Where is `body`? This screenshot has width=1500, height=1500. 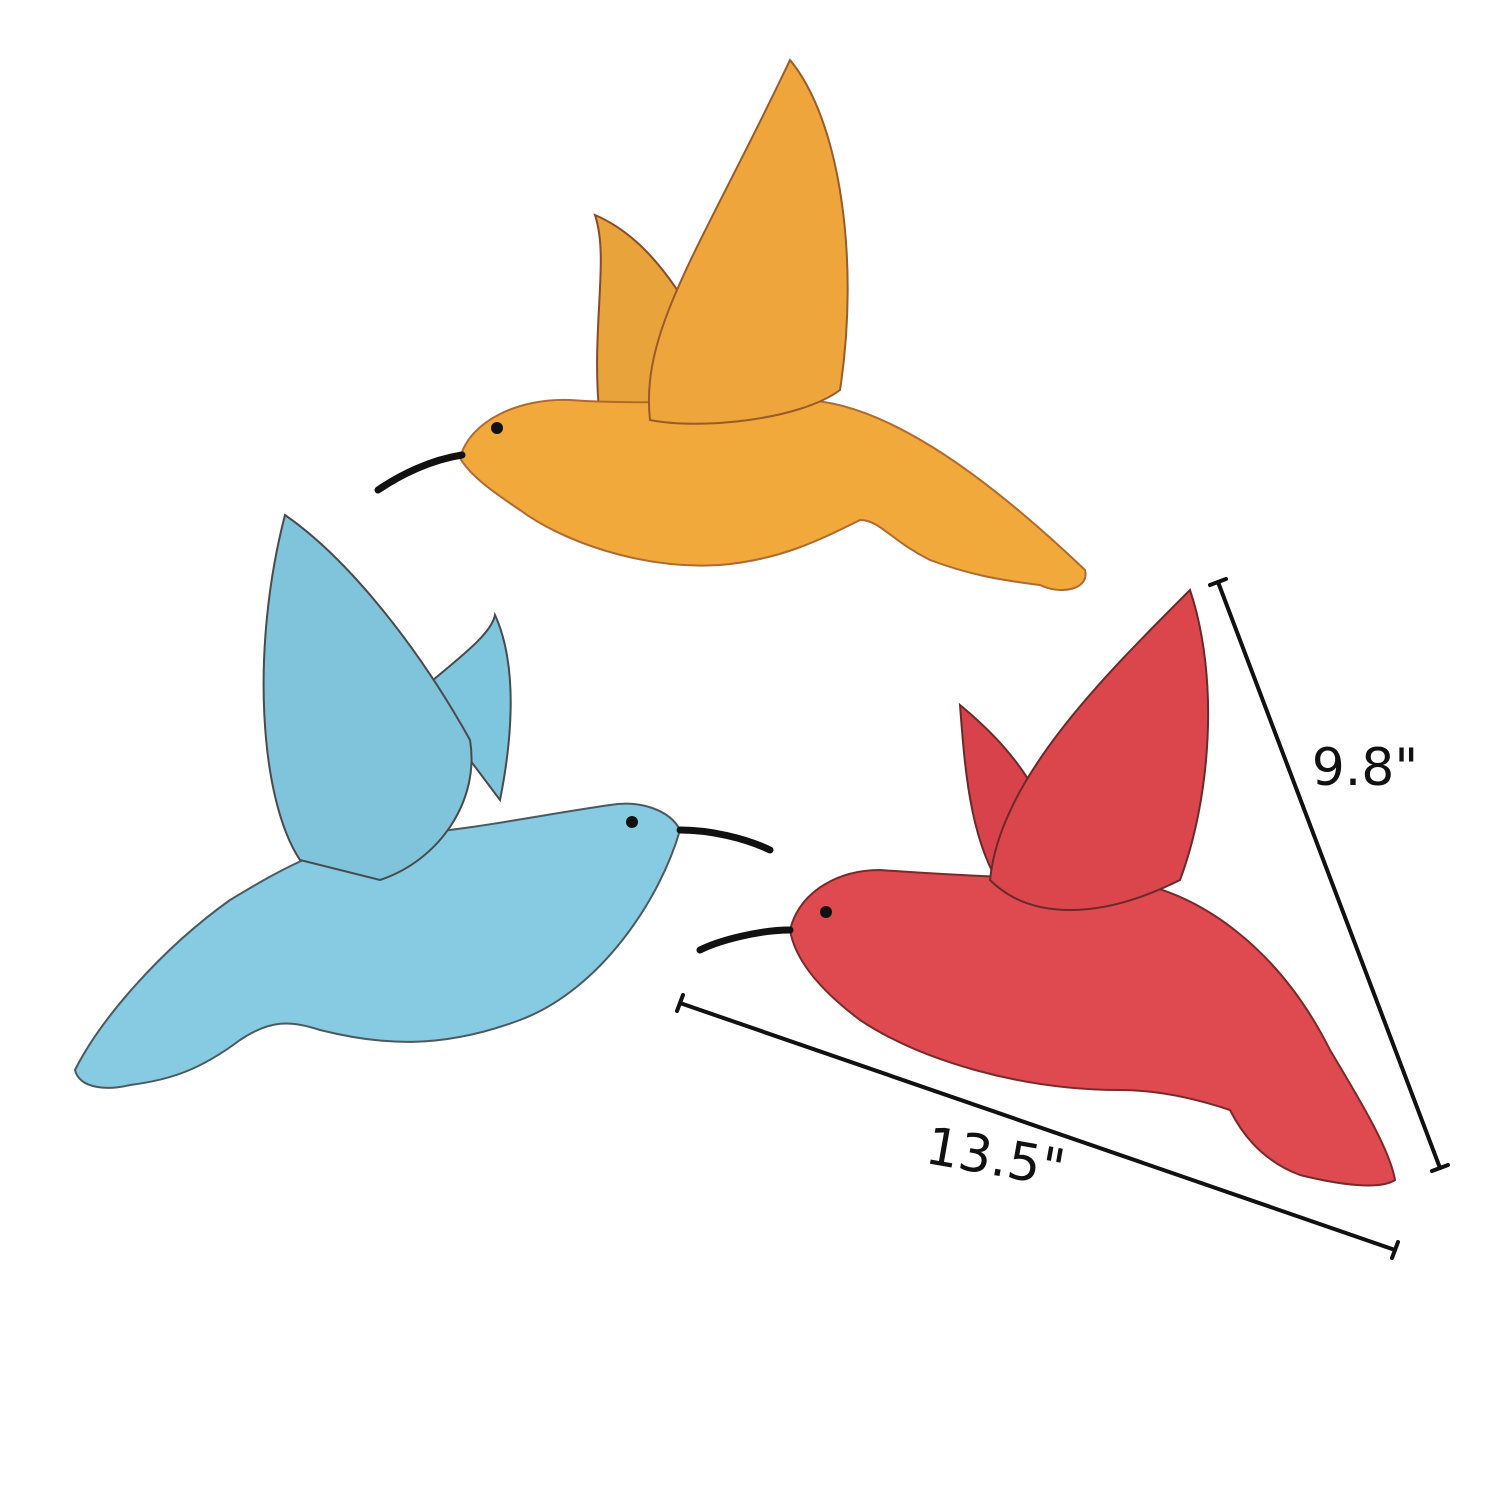
body is located at coordinates (377, 945).